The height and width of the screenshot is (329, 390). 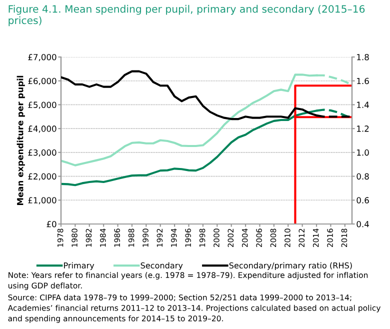 What do you see at coordinates (20, 141) in the screenshot?
I see `y-axis-title: Mean expenditure per pupil` at bounding box center [20, 141].